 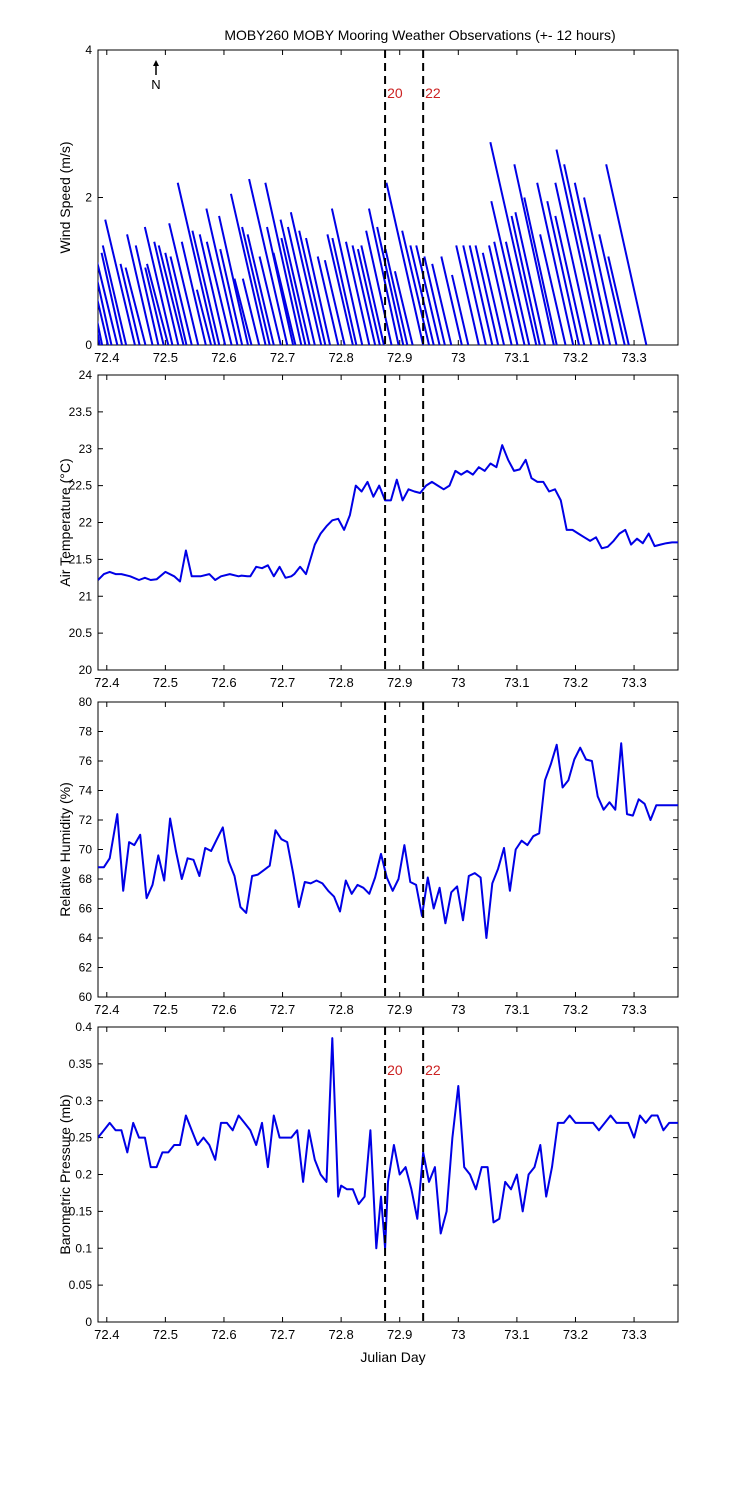 I want to click on x-axis-label: Julian Day, so click(x=392, y=1357).